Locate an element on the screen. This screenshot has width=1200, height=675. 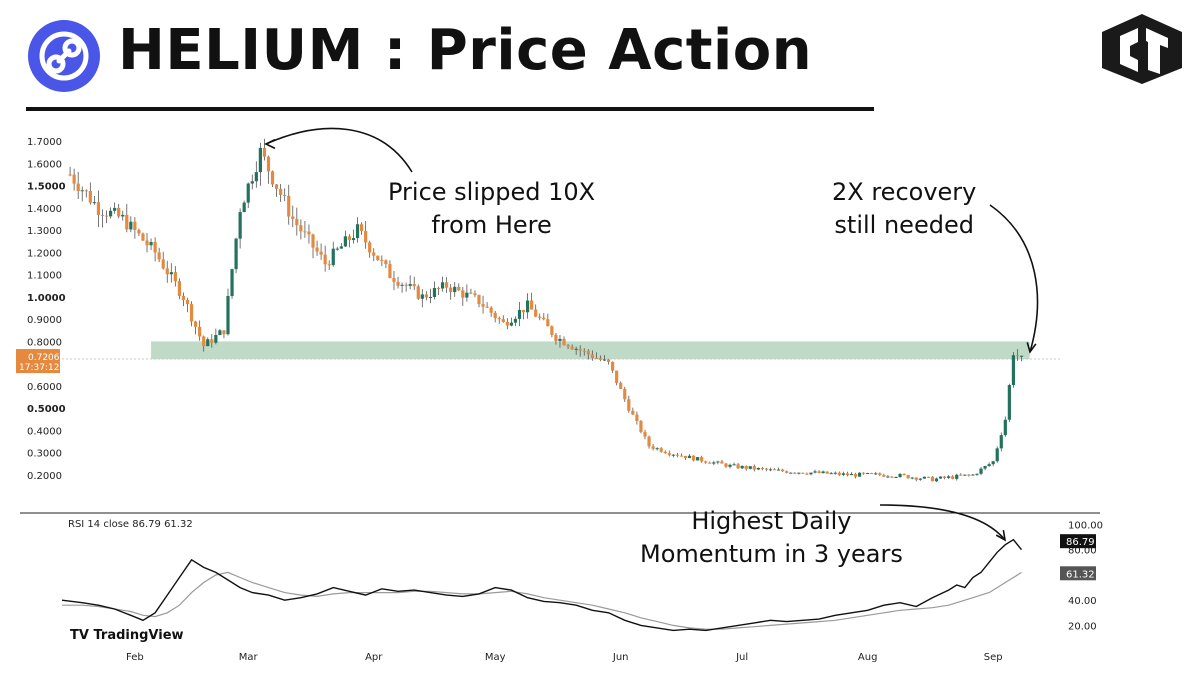
time-tick-label: Jul is located at coordinates (741, 657).